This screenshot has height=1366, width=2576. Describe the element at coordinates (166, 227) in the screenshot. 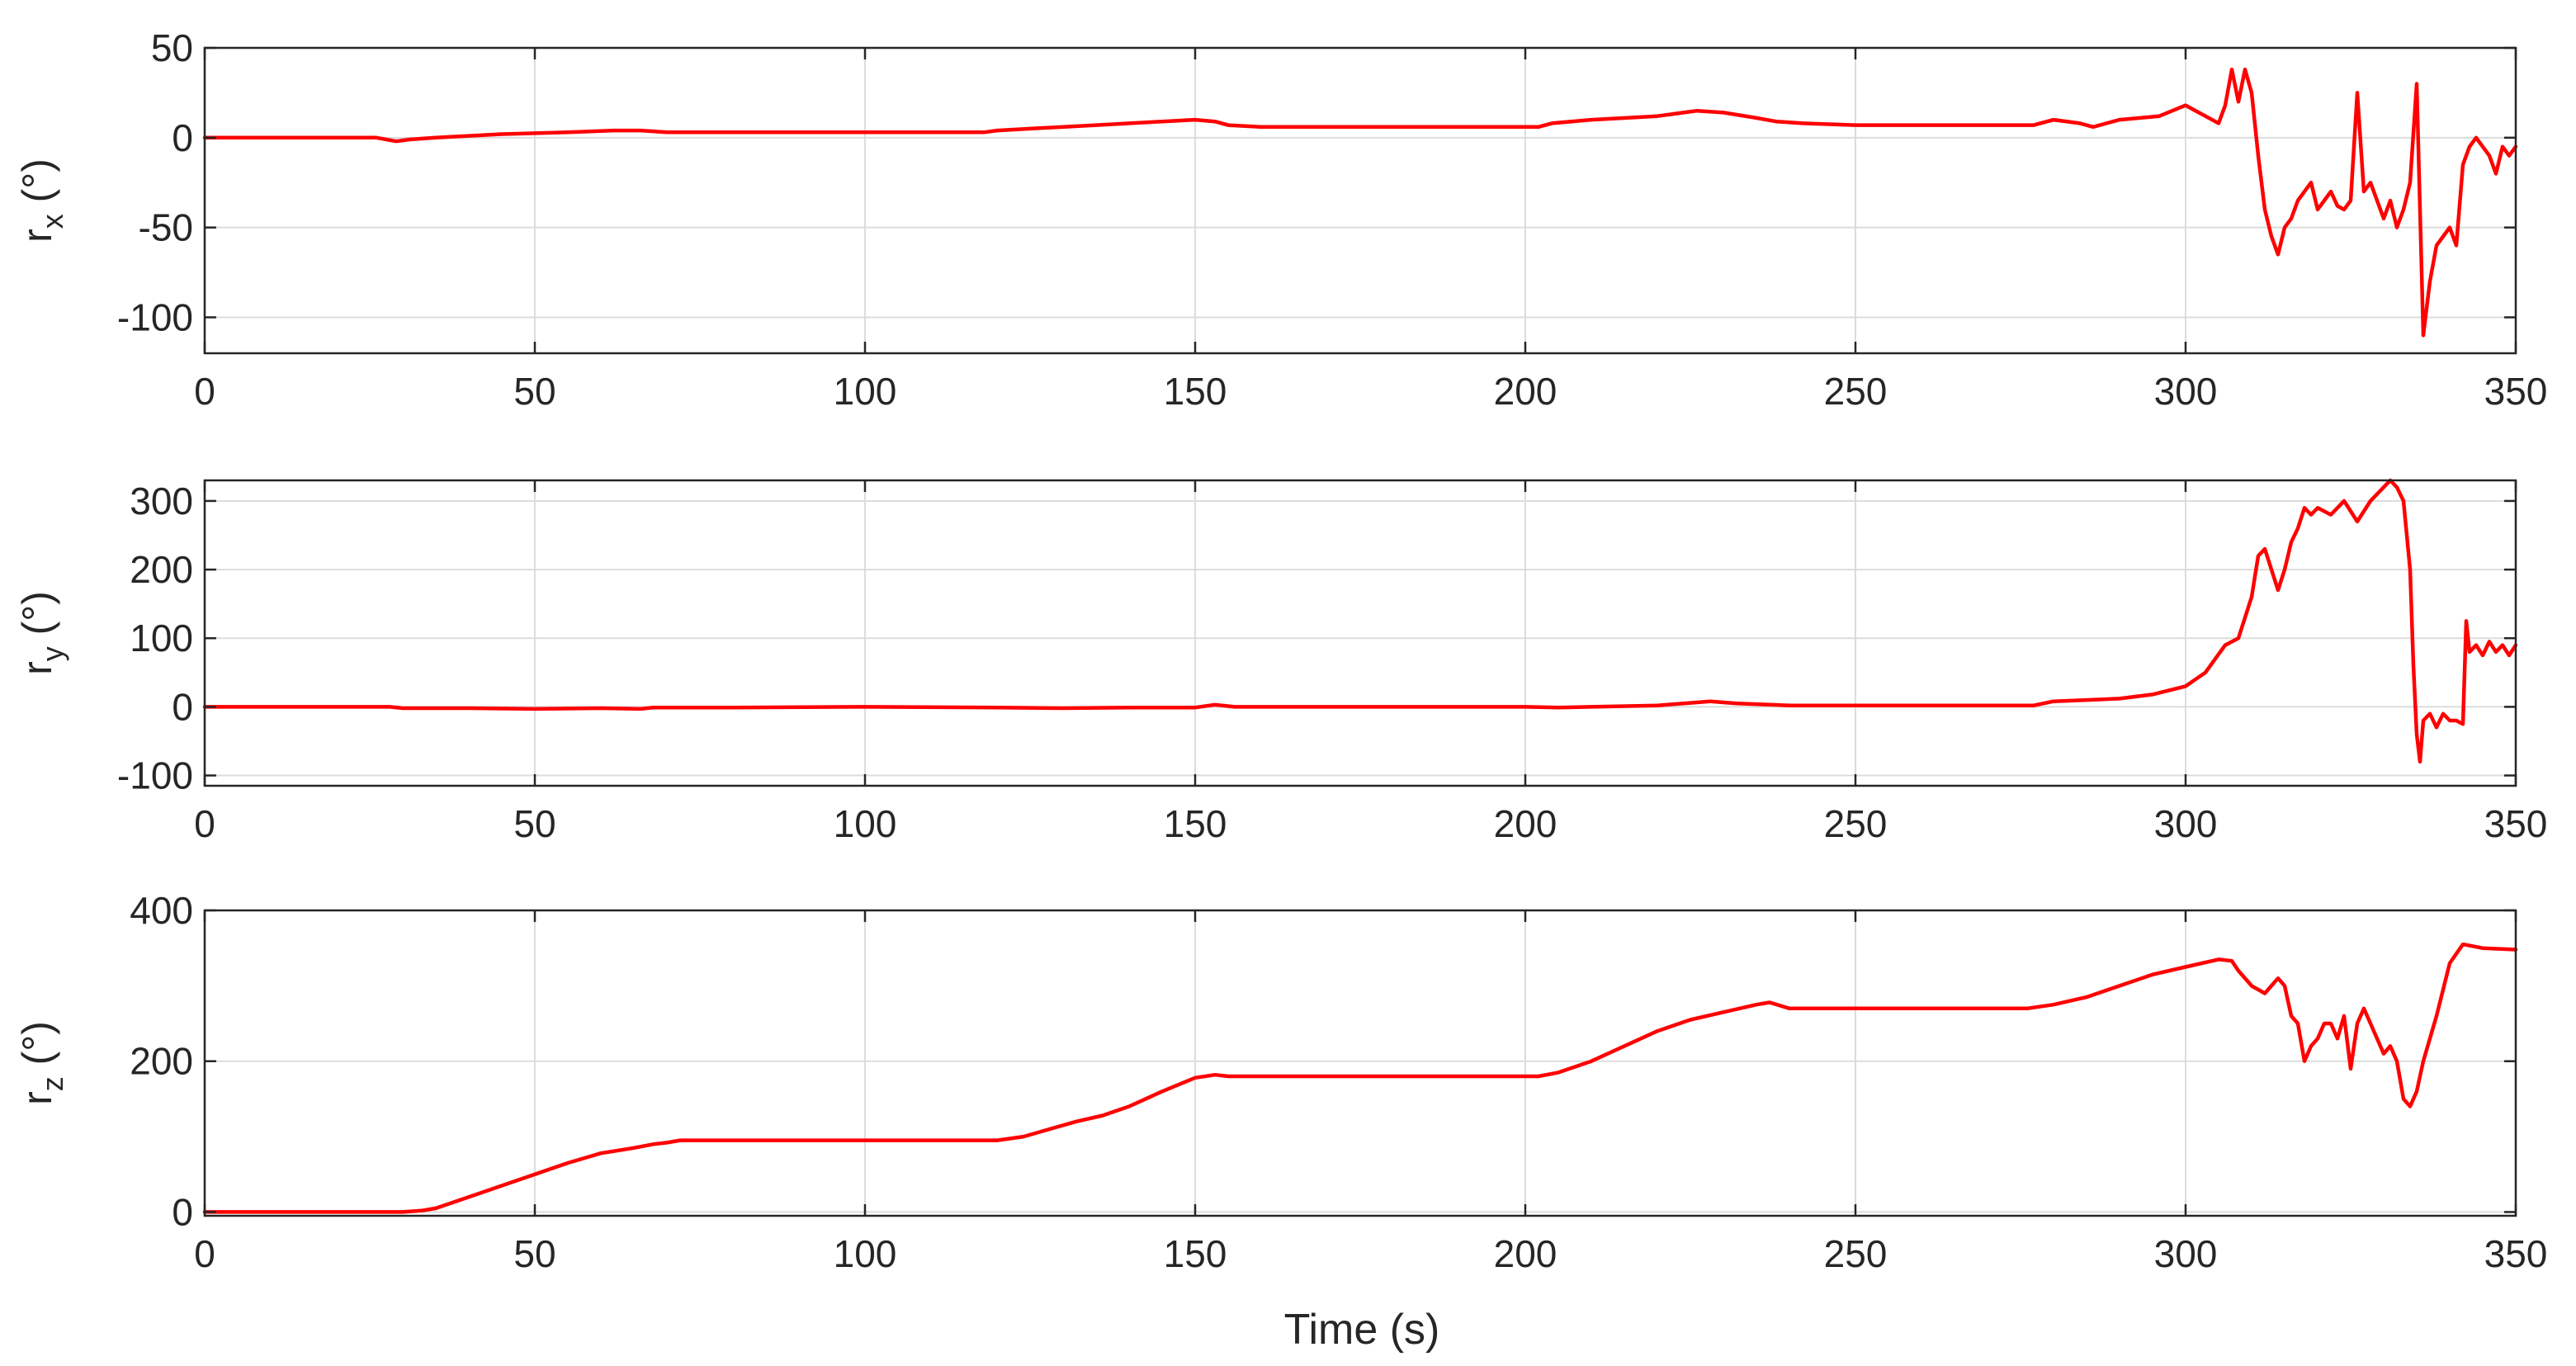

I see `y-tick-label: -50` at that location.